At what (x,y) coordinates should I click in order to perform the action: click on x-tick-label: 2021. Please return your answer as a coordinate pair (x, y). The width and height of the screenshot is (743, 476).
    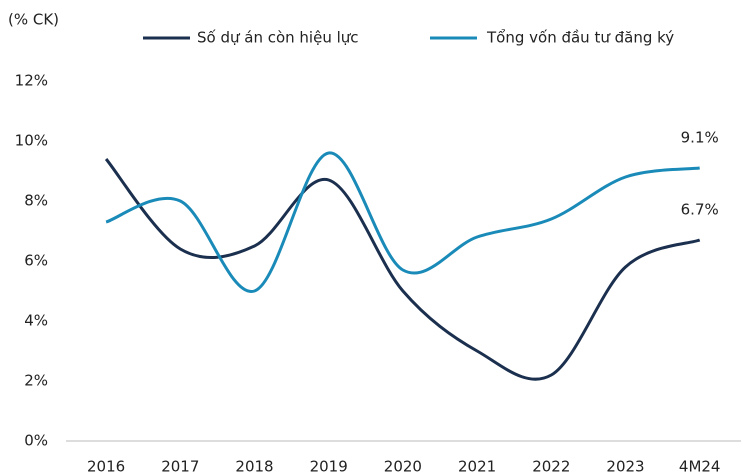
    Looking at the image, I should click on (477, 467).